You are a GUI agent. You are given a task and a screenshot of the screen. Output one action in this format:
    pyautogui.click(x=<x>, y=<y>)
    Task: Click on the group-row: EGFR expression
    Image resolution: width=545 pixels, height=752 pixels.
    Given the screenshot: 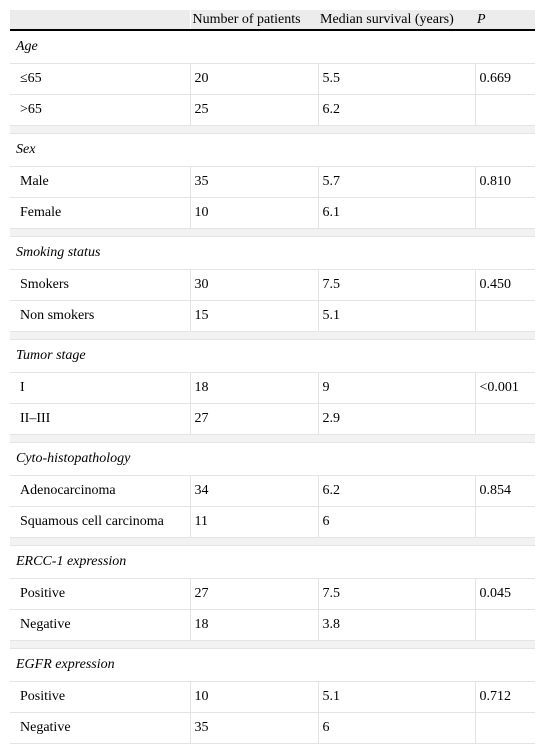 What is the action you would take?
    pyautogui.click(x=272, y=665)
    